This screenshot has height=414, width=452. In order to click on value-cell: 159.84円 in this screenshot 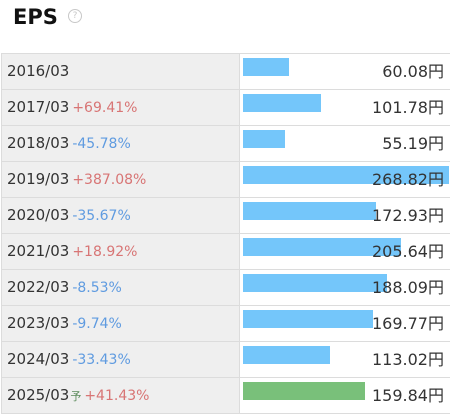, I will do `click(345, 395)`.